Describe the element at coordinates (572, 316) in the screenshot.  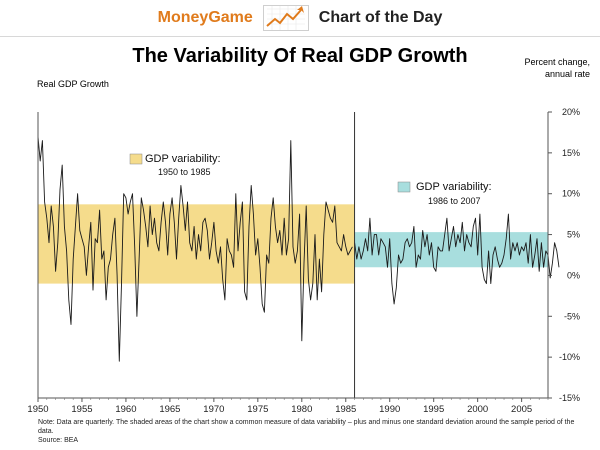
I see `y-tick-label: -5%` at that location.